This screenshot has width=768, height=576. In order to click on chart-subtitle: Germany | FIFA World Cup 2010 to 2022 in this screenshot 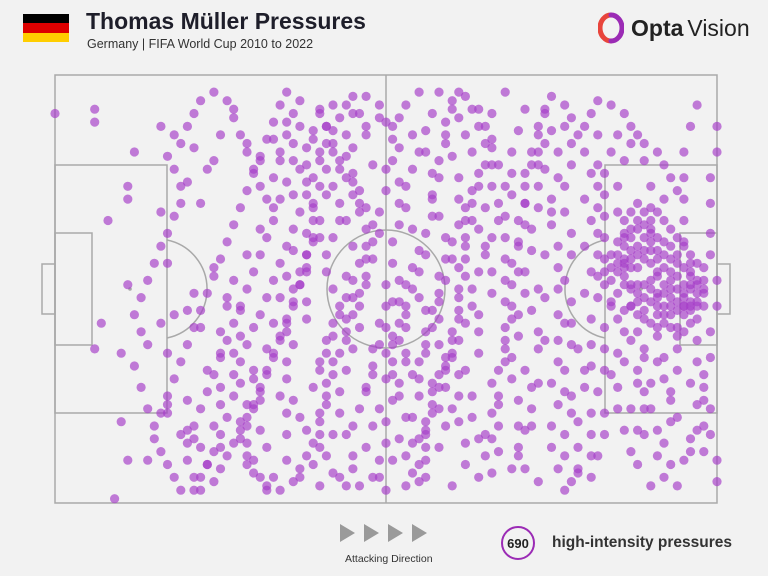, I will do `click(200, 44)`.